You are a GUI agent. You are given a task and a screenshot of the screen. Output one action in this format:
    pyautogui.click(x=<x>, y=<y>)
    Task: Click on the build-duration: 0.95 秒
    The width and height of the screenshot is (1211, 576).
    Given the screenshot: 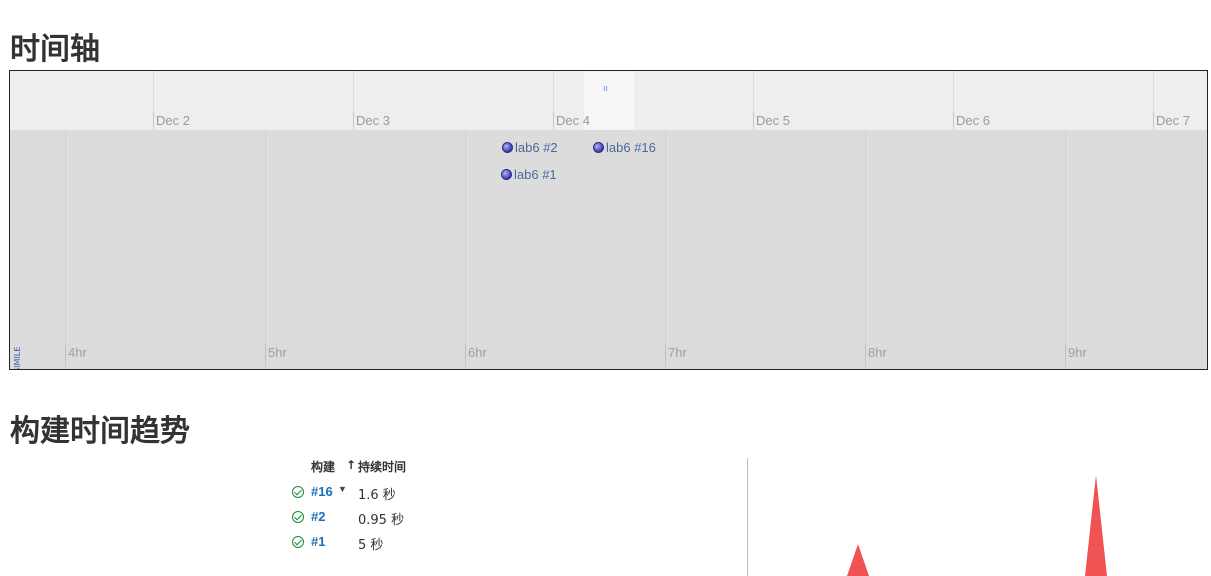 What is the action you would take?
    pyautogui.click(x=381, y=520)
    